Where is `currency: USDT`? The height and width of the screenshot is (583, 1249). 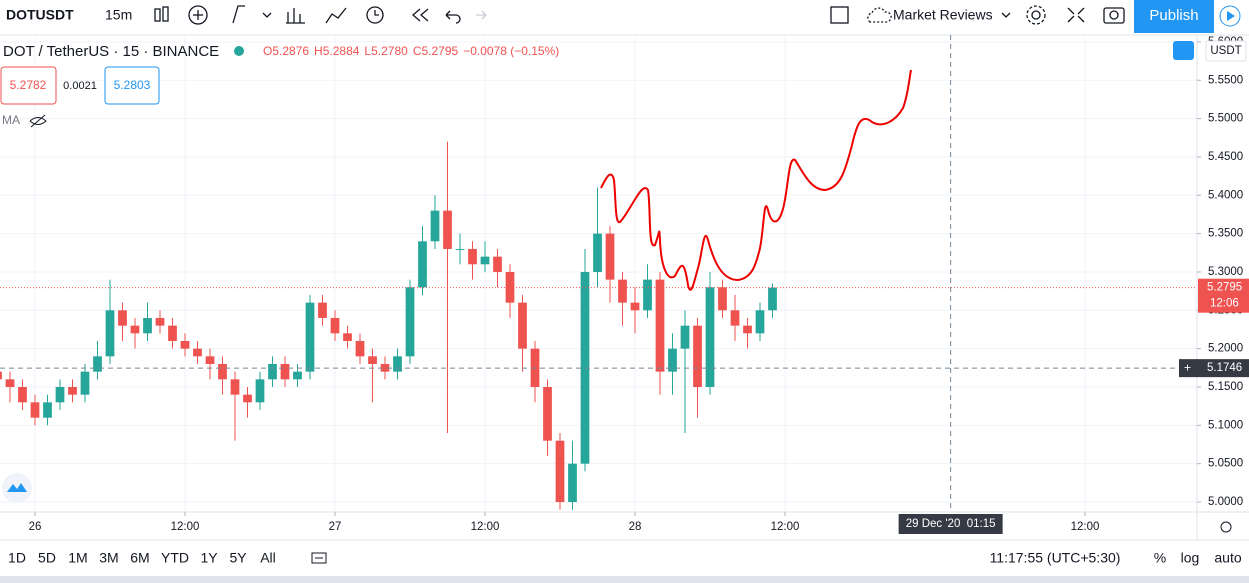 currency: USDT is located at coordinates (1225, 51).